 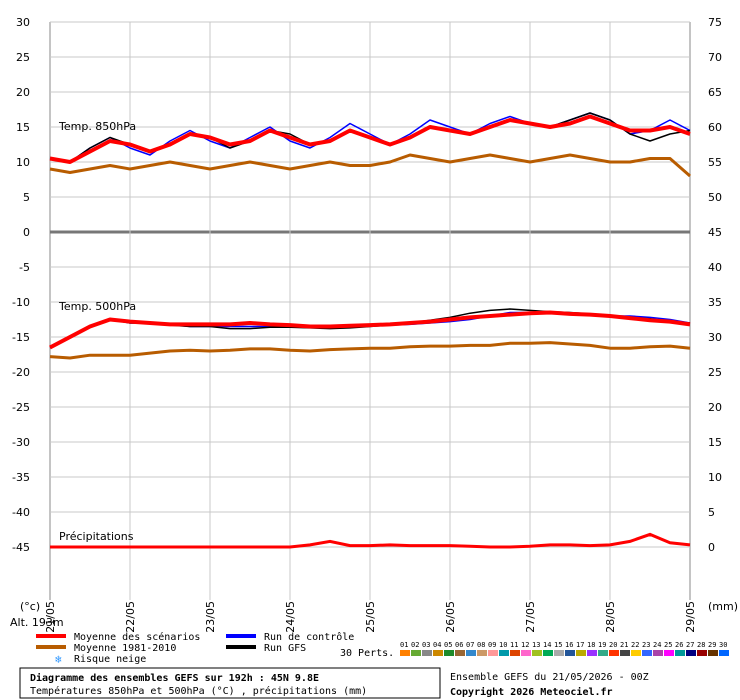 I want to click on y-right-tick-label: 25, so click(x=715, y=372).